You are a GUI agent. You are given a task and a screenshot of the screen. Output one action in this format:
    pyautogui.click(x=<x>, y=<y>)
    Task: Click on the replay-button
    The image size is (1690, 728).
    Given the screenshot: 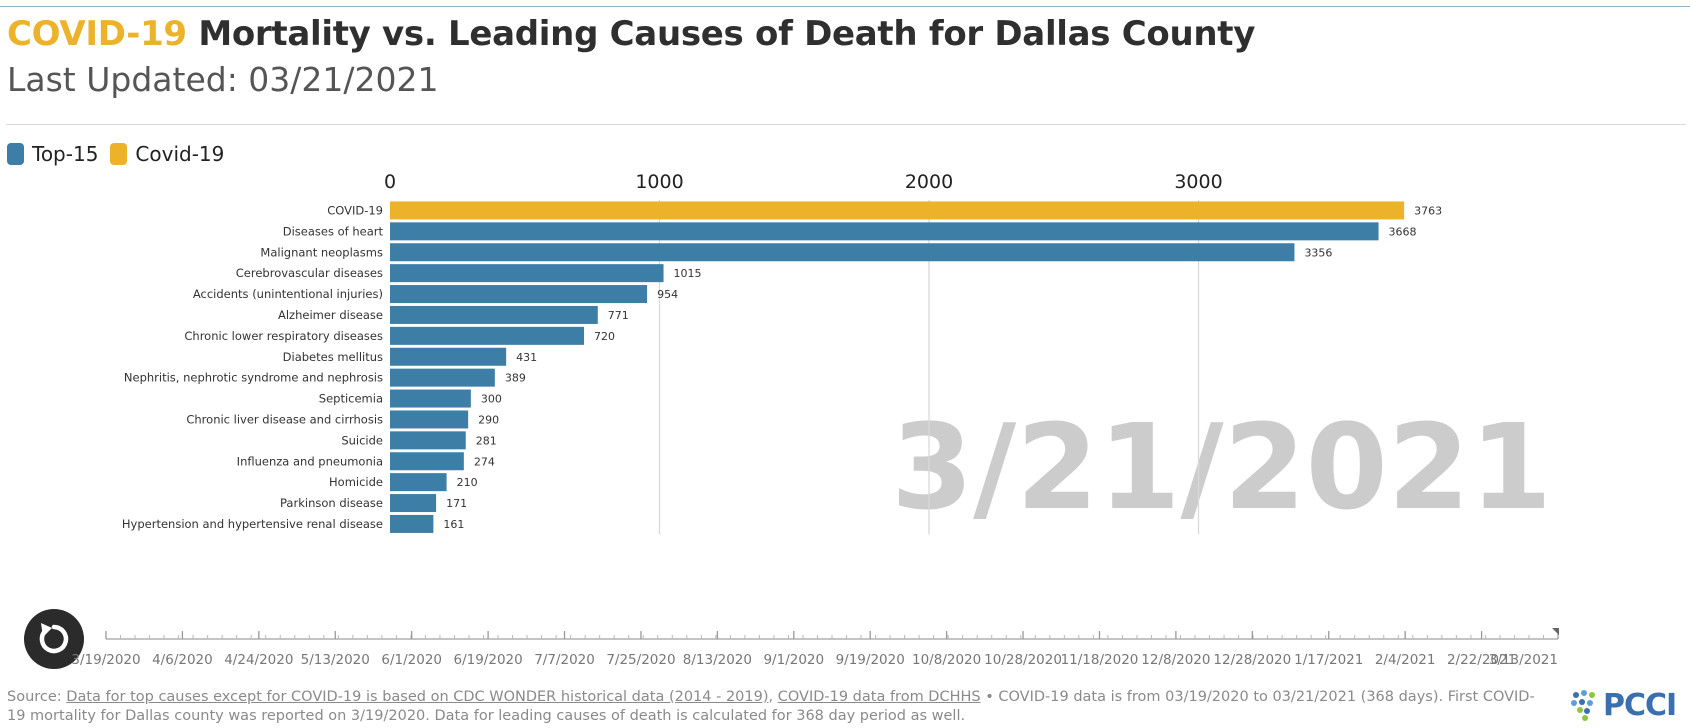 What is the action you would take?
    pyautogui.click(x=54, y=639)
    